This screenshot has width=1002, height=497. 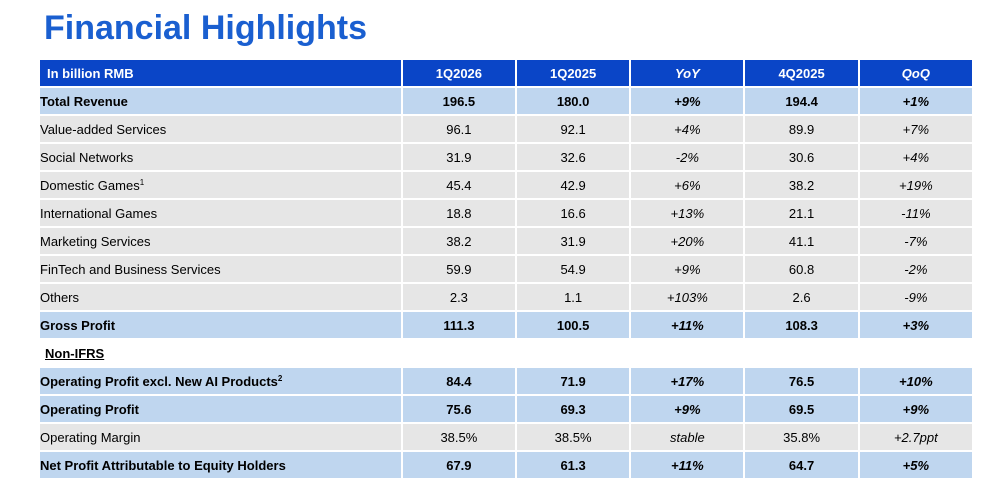 I want to click on cell-yoy: +13%, so click(x=686, y=213).